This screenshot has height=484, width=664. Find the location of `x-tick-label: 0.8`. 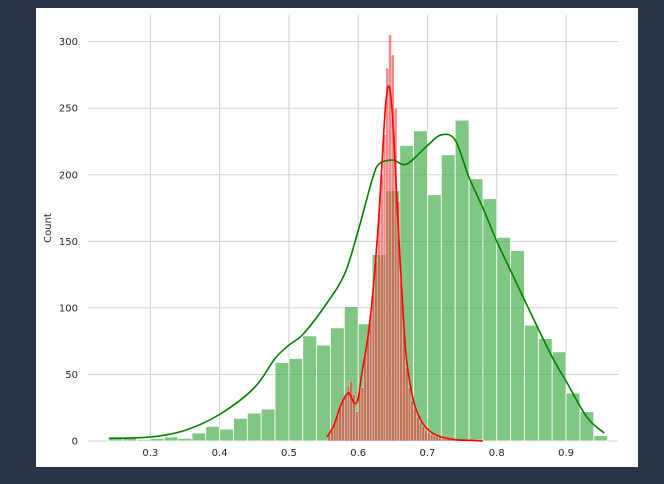

x-tick-label: 0.8 is located at coordinates (497, 453).